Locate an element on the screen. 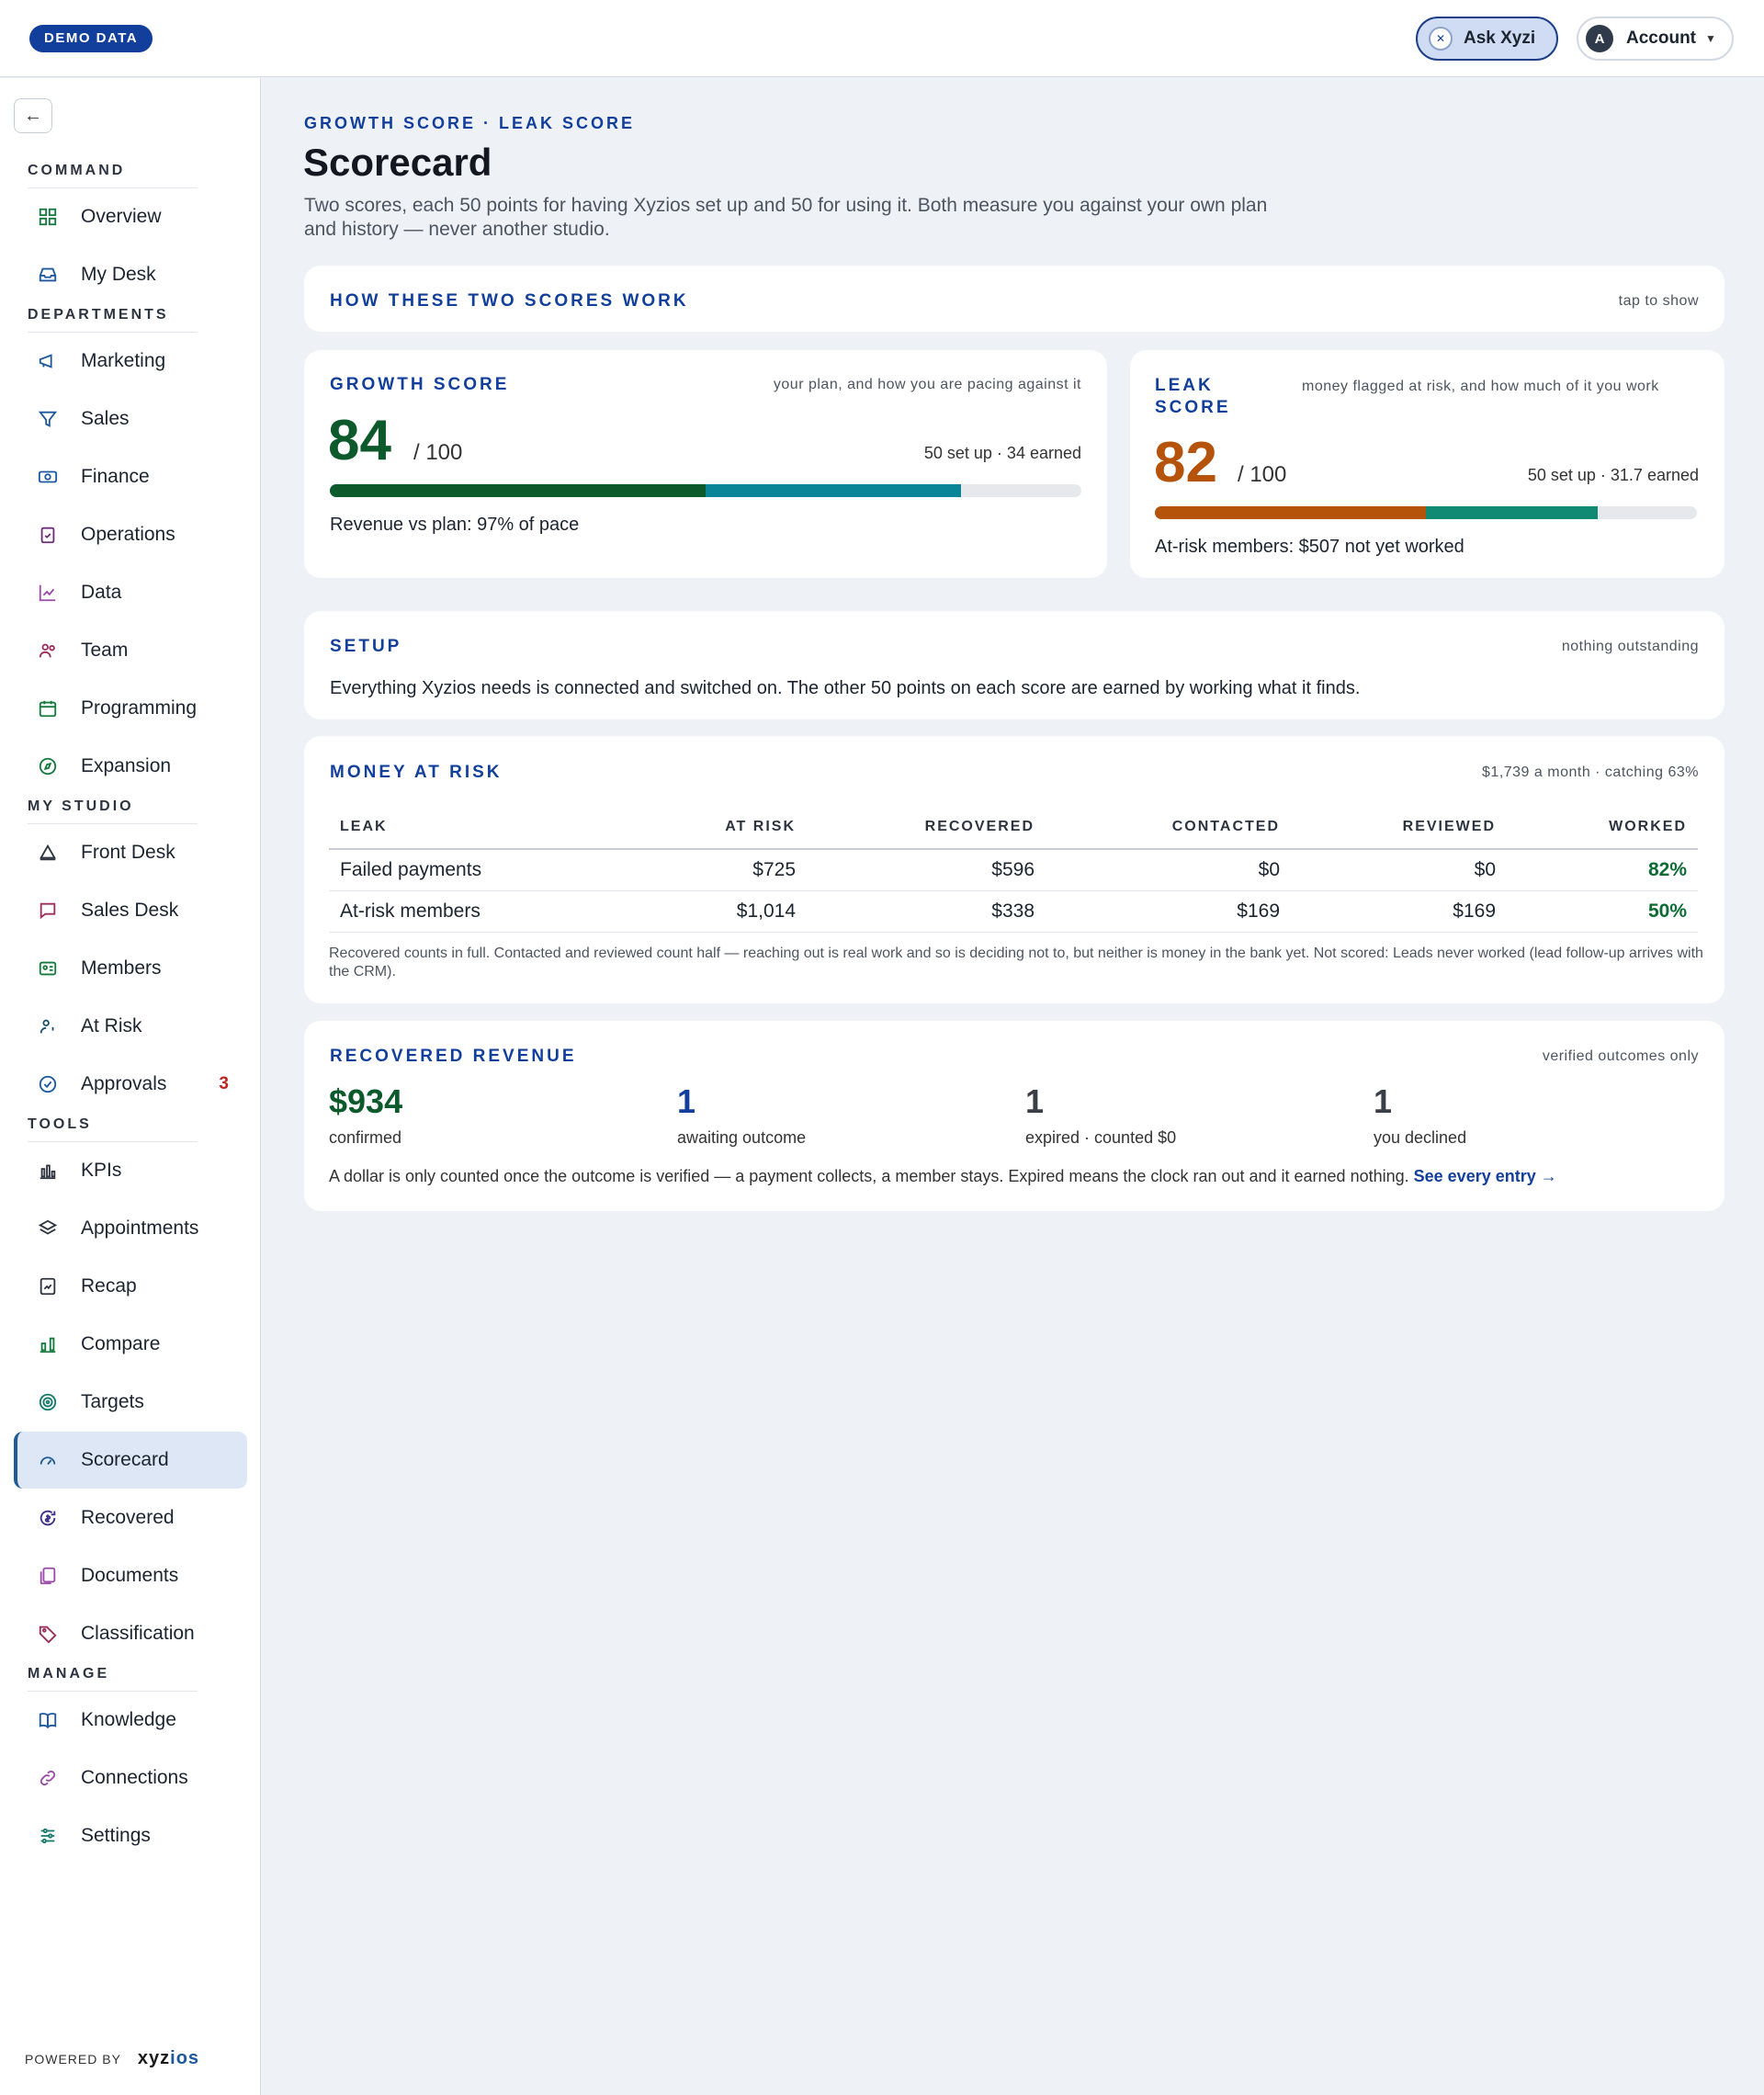  sidebar-item-marketing: Marketing is located at coordinates (130, 361).